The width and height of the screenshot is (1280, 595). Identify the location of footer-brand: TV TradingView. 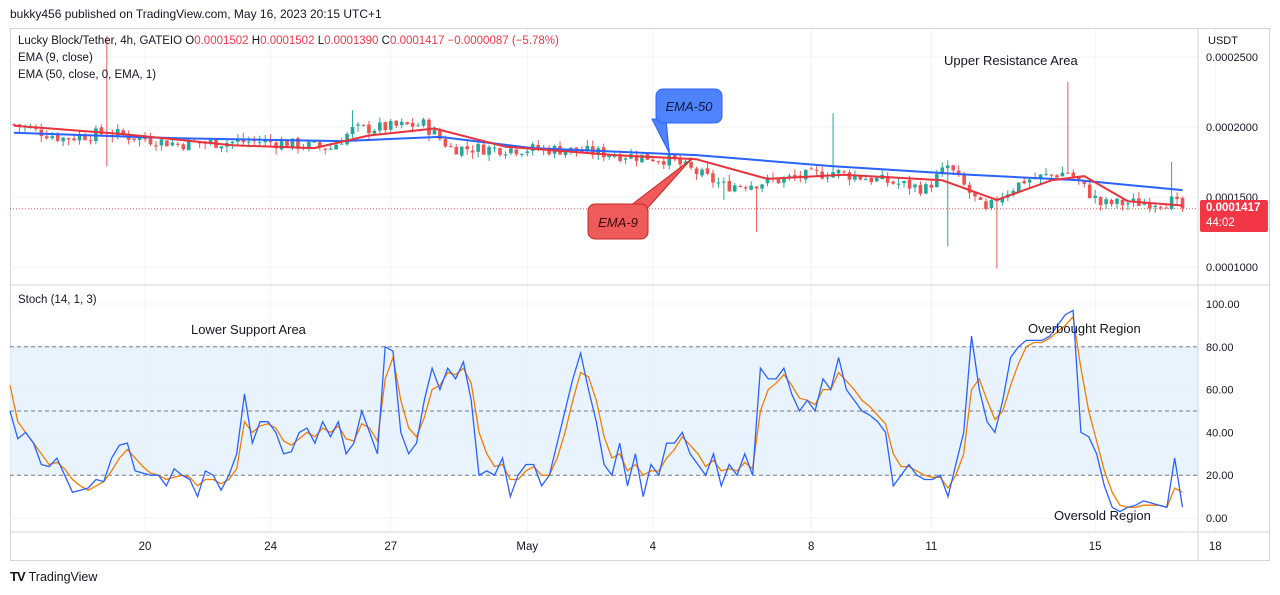
(53, 576).